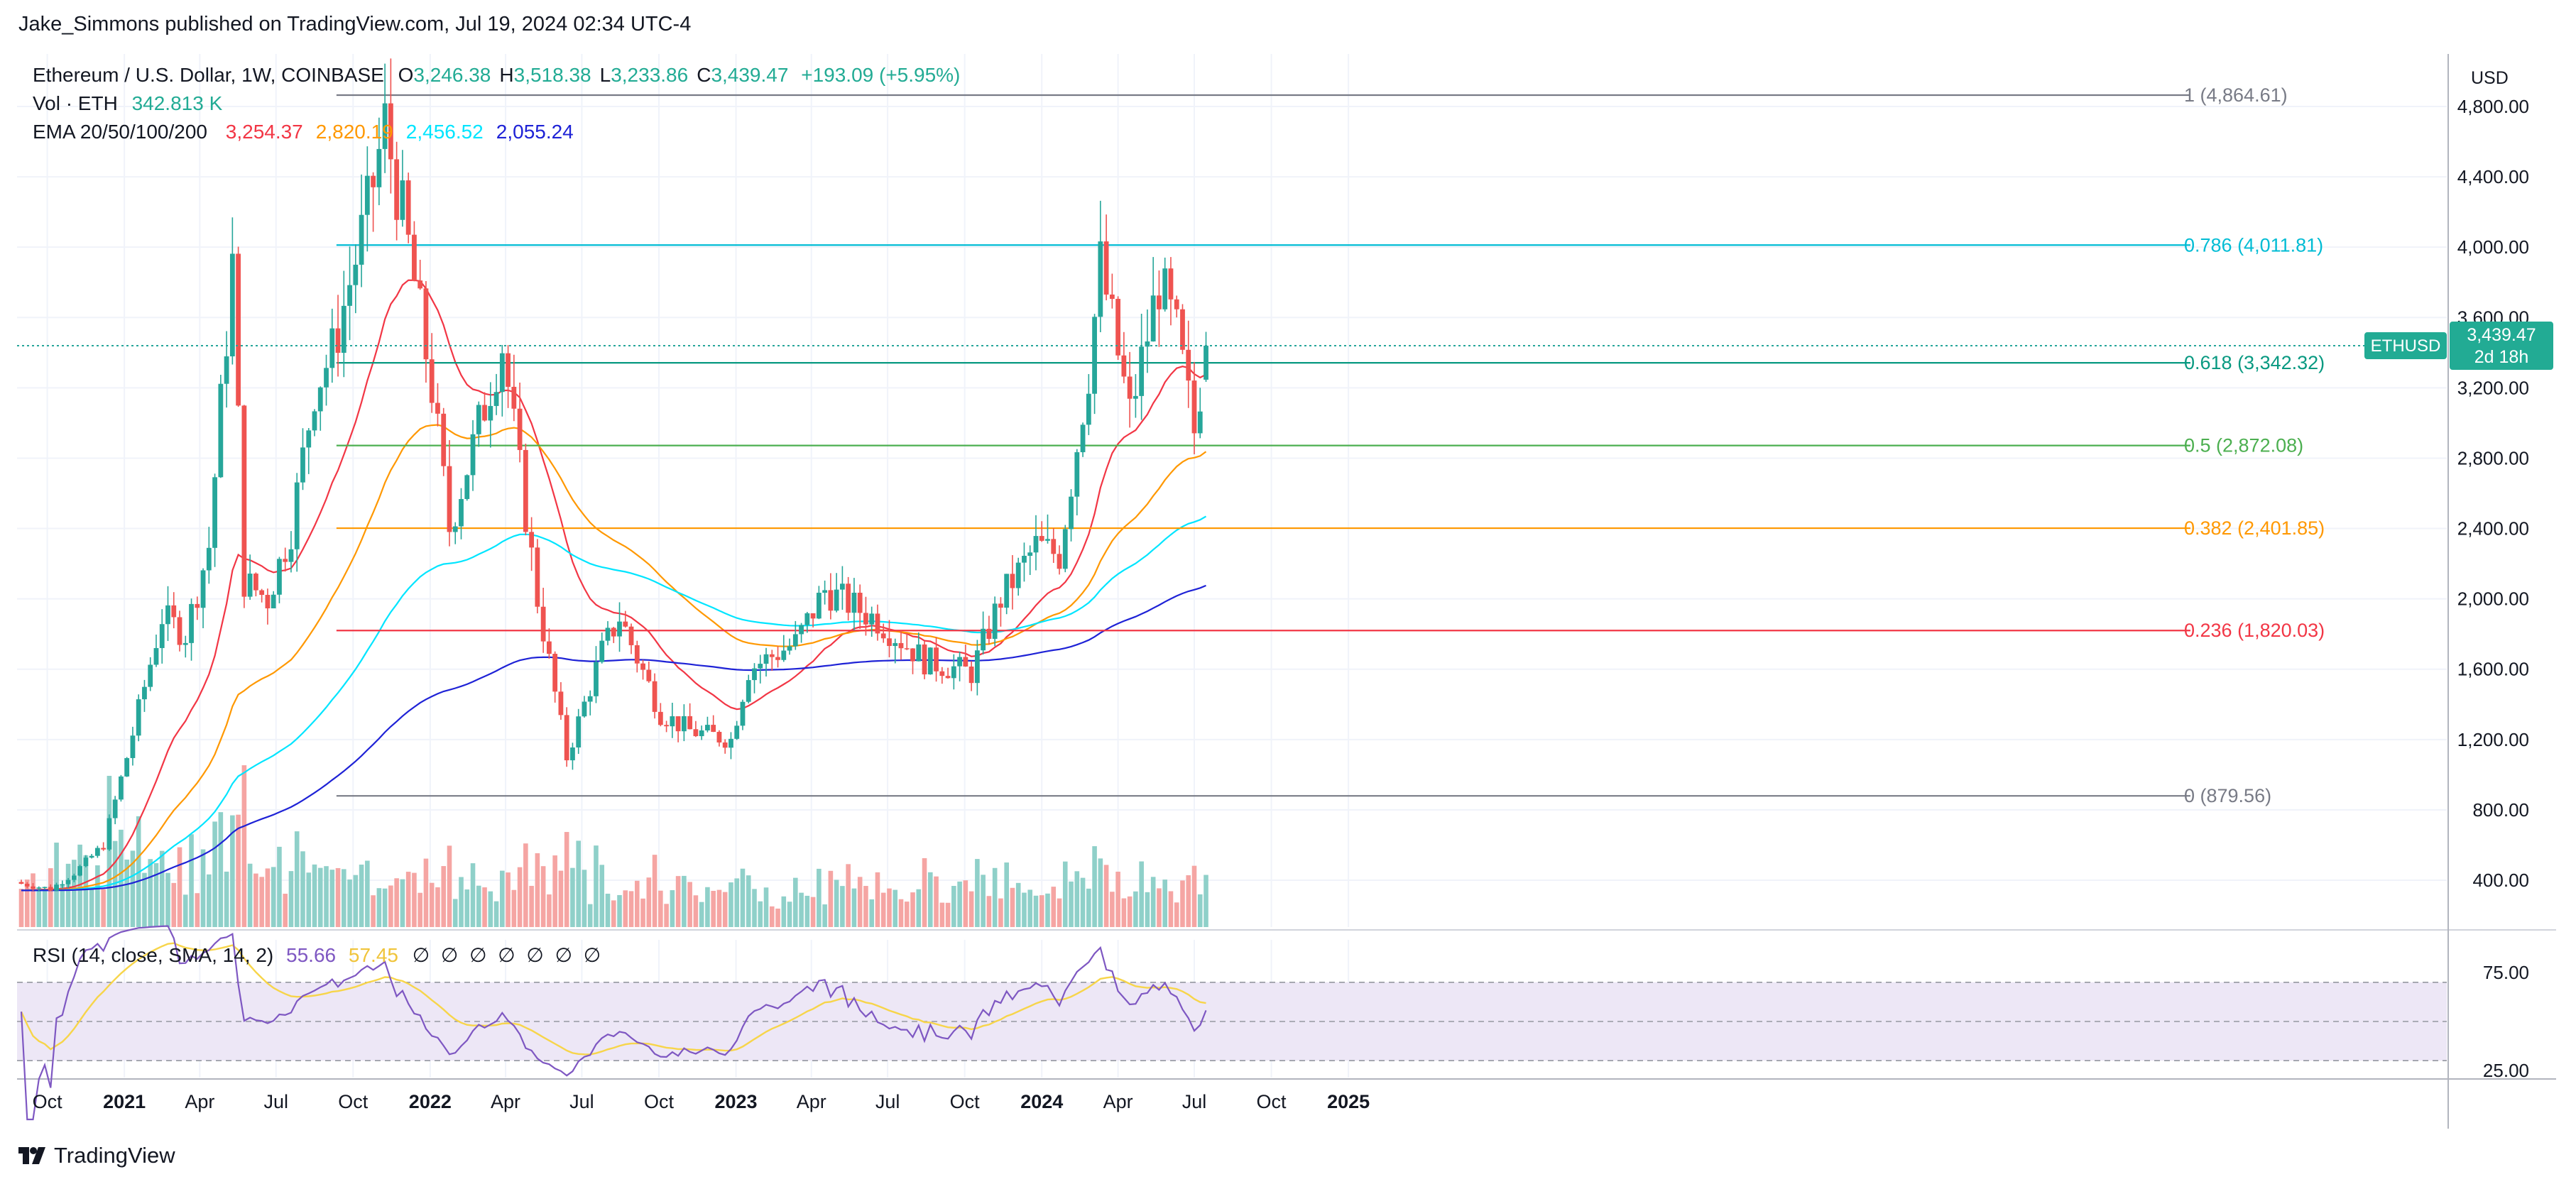 Image resolution: width=2576 pixels, height=1189 pixels. Describe the element at coordinates (153, 955) in the screenshot. I see `rsi-label: RSI (14, close, SMA, 14, 2)` at that location.